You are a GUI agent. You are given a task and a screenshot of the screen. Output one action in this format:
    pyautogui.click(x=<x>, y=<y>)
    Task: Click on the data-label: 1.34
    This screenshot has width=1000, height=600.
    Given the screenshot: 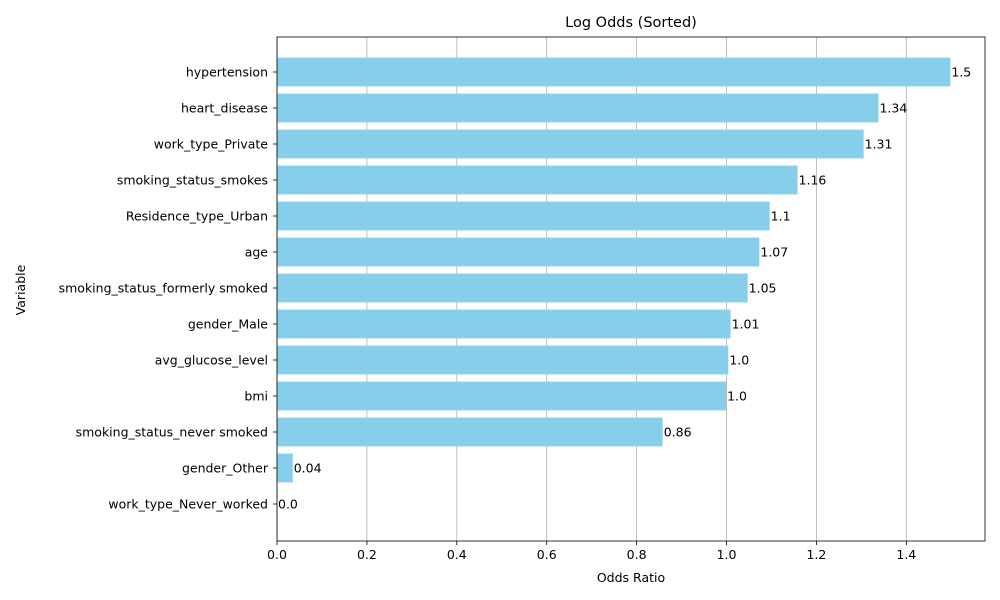 What is the action you would take?
    pyautogui.click(x=893, y=108)
    